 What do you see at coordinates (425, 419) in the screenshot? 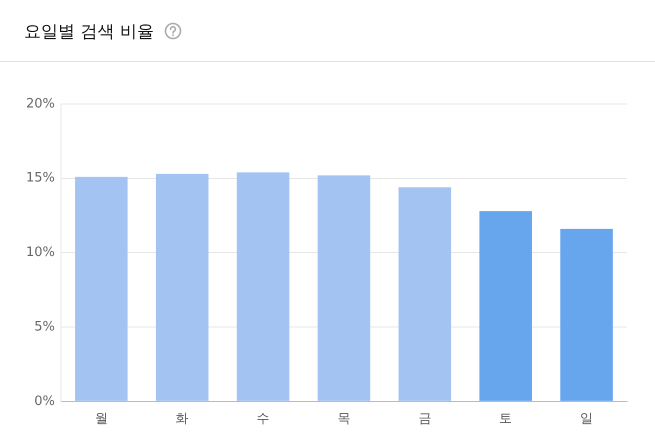
I see `x-tick-label: 금` at bounding box center [425, 419].